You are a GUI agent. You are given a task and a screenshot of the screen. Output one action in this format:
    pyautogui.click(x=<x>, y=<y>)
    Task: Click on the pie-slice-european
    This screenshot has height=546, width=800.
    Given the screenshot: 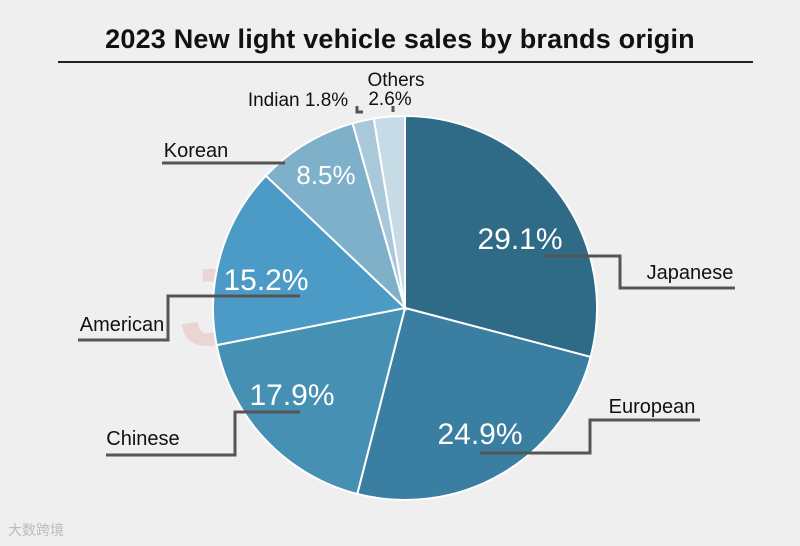 What is the action you would take?
    pyautogui.click(x=474, y=403)
    